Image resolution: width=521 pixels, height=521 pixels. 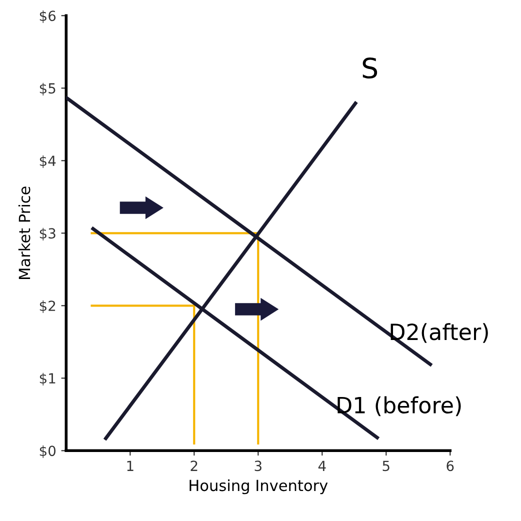 What do you see at coordinates (258, 466) in the screenshot?
I see `x-tick-label: 3` at bounding box center [258, 466].